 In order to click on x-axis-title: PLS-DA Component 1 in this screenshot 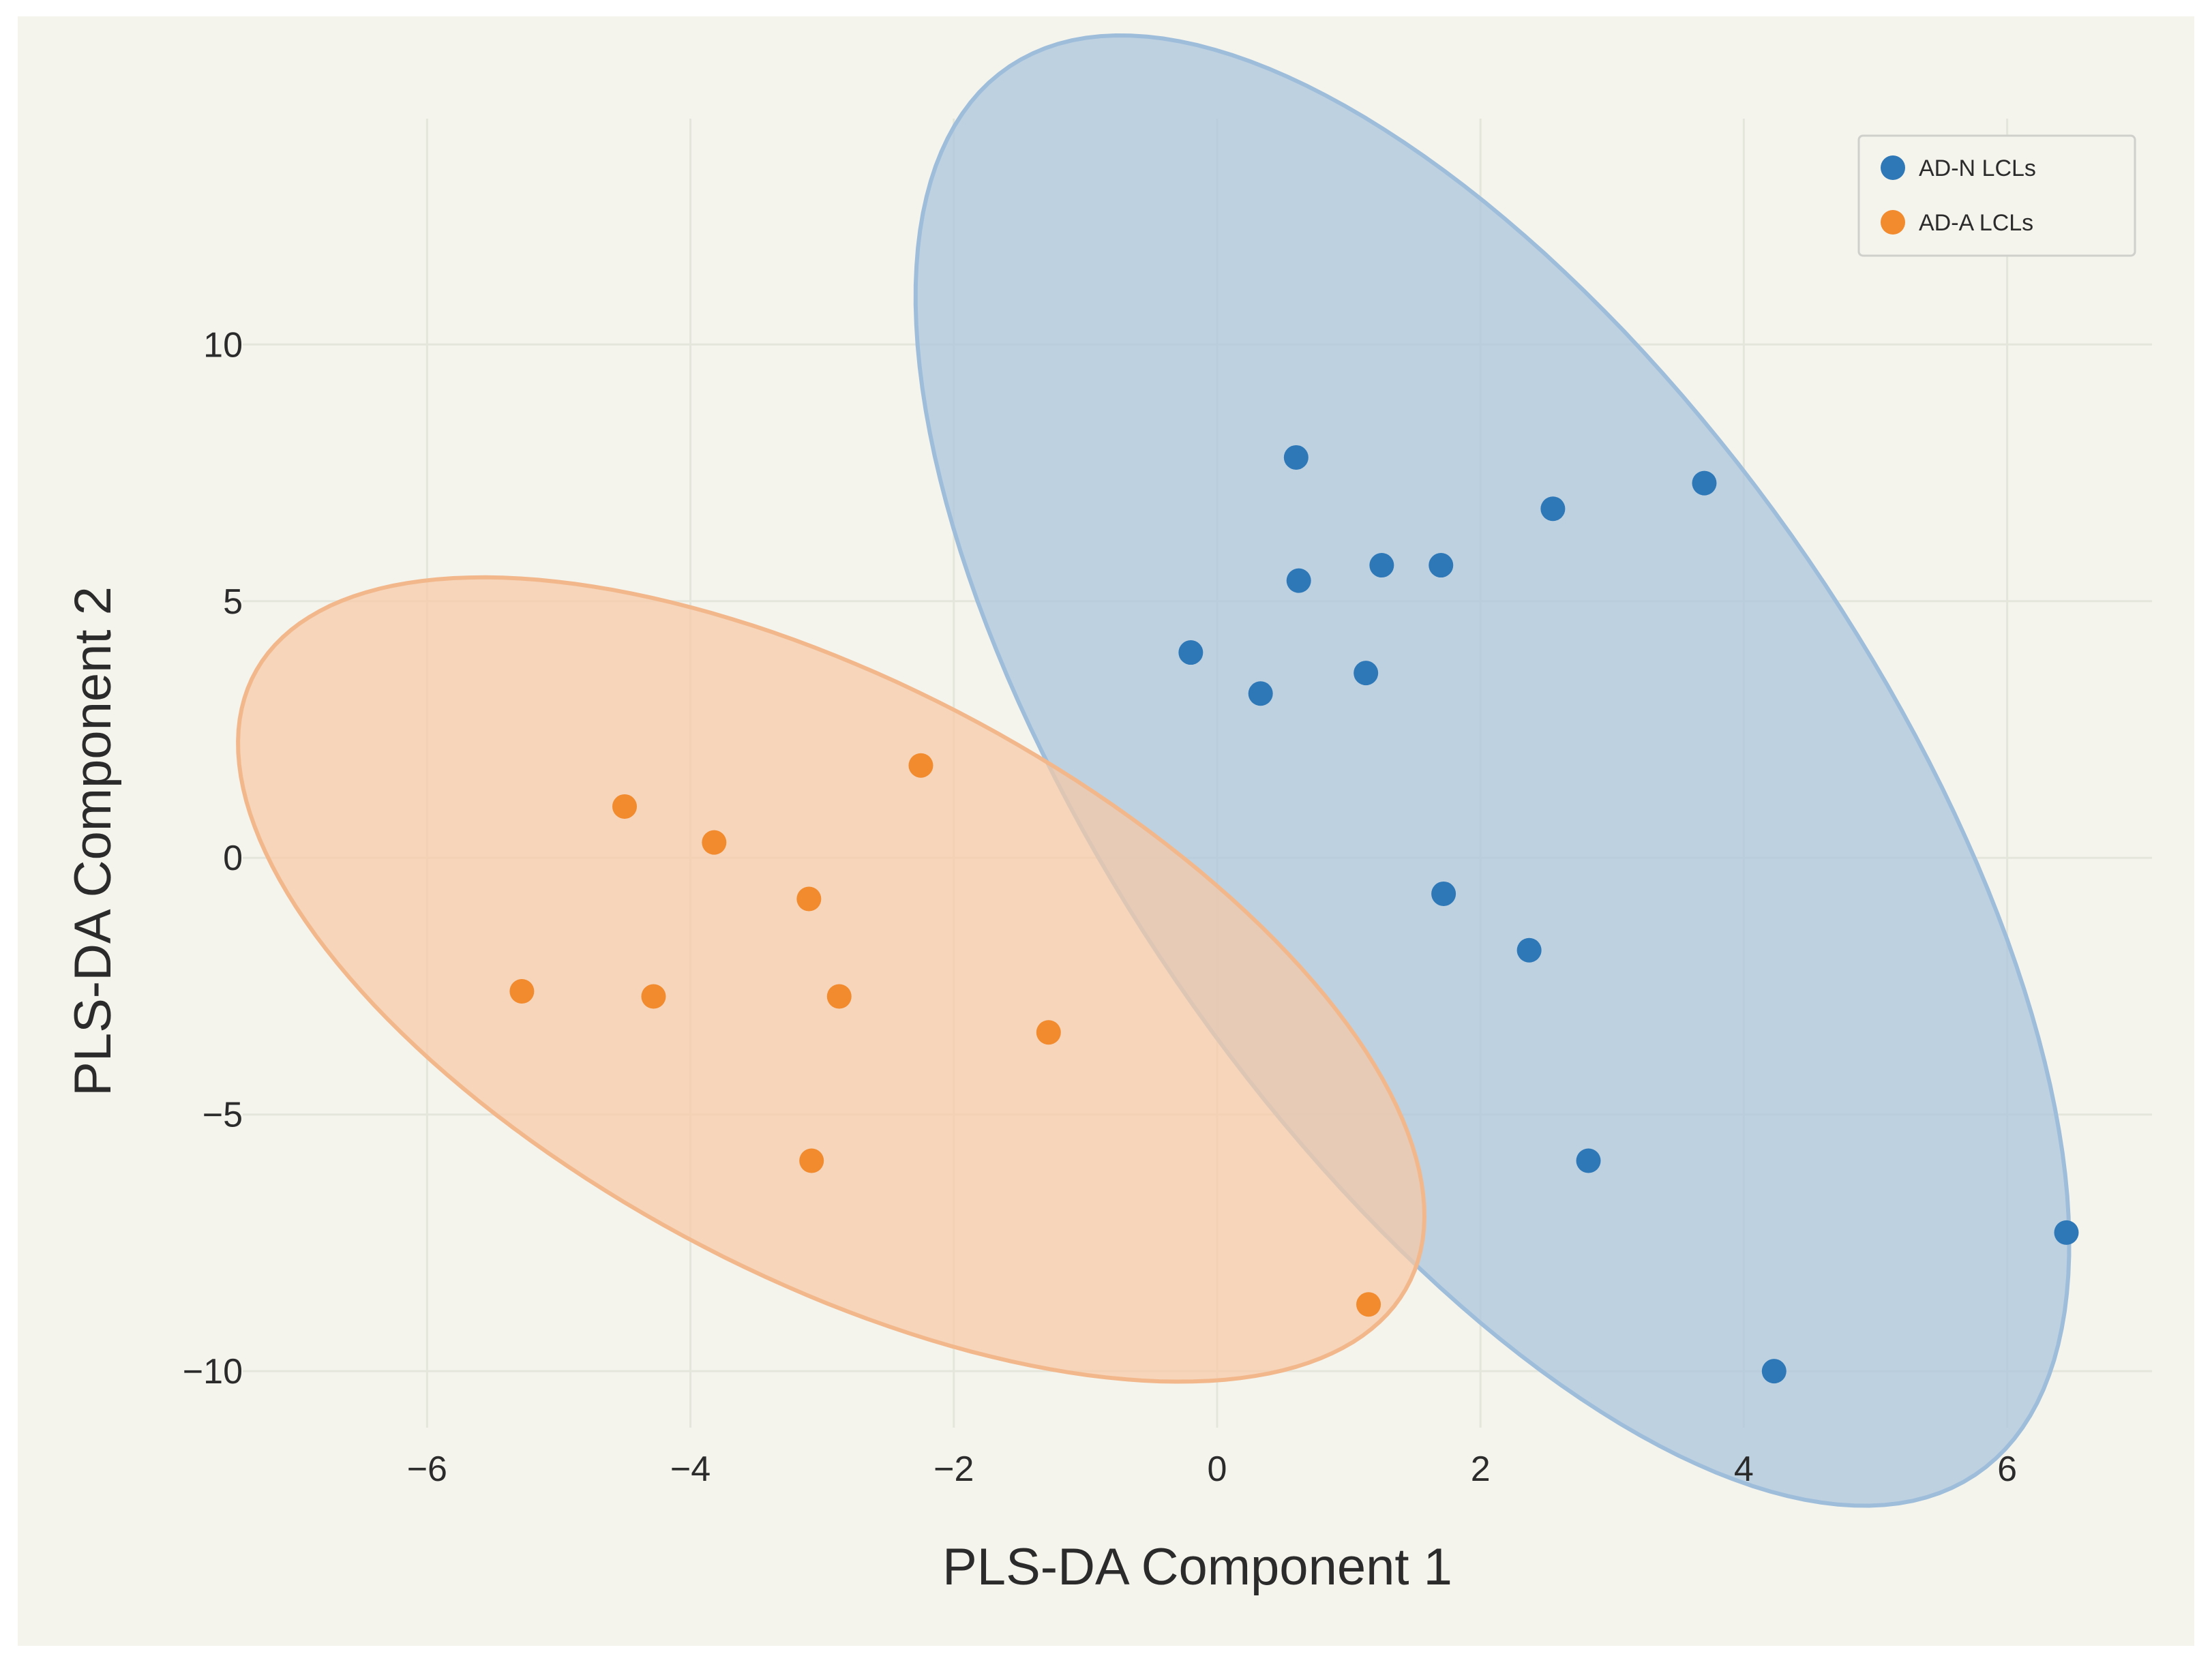, I will do `click(1197, 1567)`.